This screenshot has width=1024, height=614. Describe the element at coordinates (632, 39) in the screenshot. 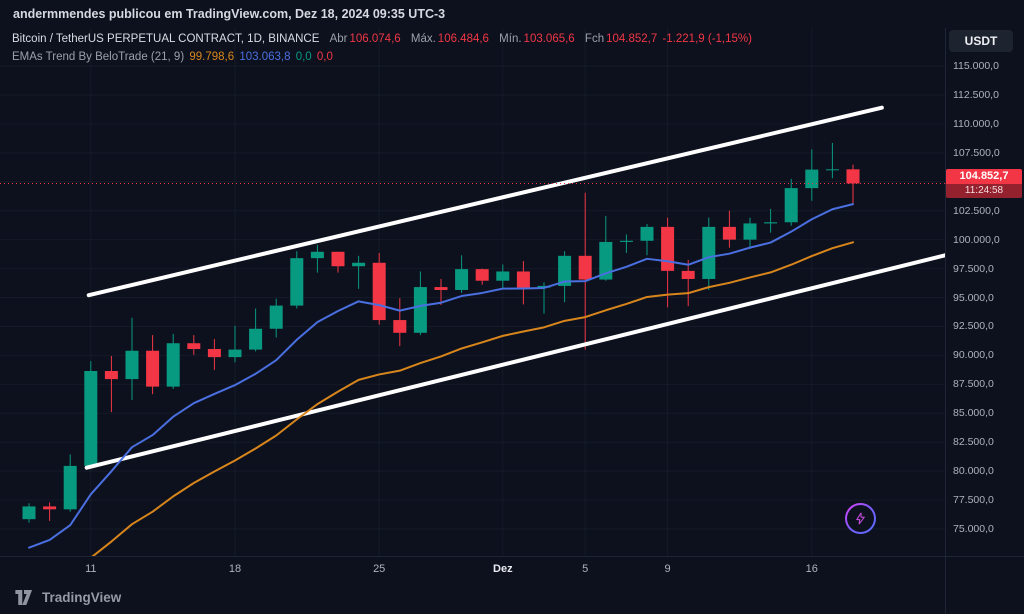

I see `close-value: 104.852,7` at that location.